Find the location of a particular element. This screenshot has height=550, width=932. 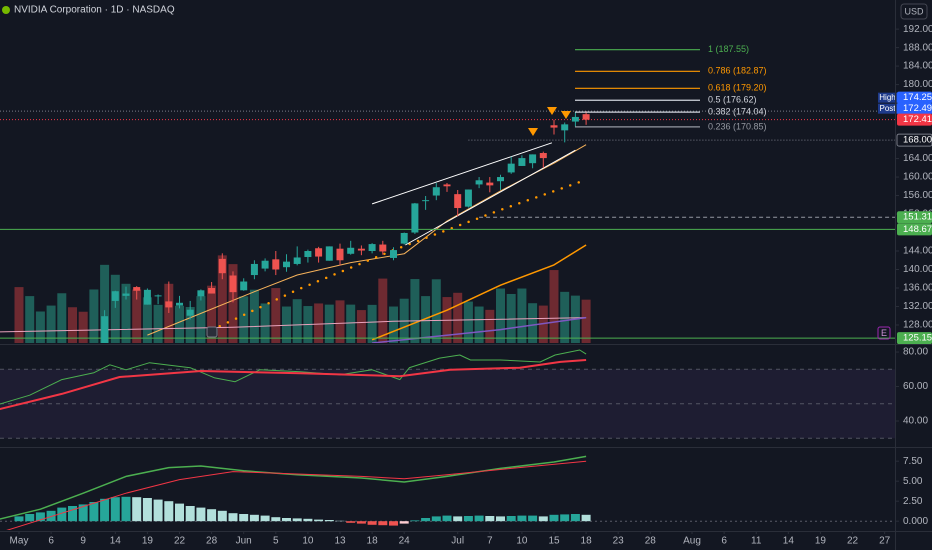

x-tick-label: 22 is located at coordinates (180, 541).